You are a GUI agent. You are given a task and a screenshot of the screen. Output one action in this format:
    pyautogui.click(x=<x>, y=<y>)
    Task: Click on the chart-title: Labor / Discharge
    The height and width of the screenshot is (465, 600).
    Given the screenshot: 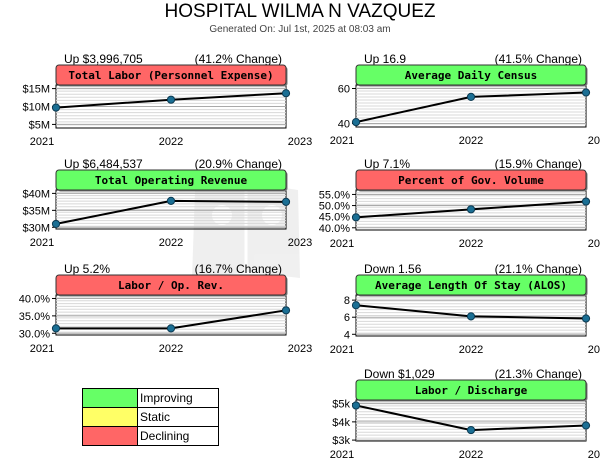 What is the action you would take?
    pyautogui.click(x=471, y=390)
    